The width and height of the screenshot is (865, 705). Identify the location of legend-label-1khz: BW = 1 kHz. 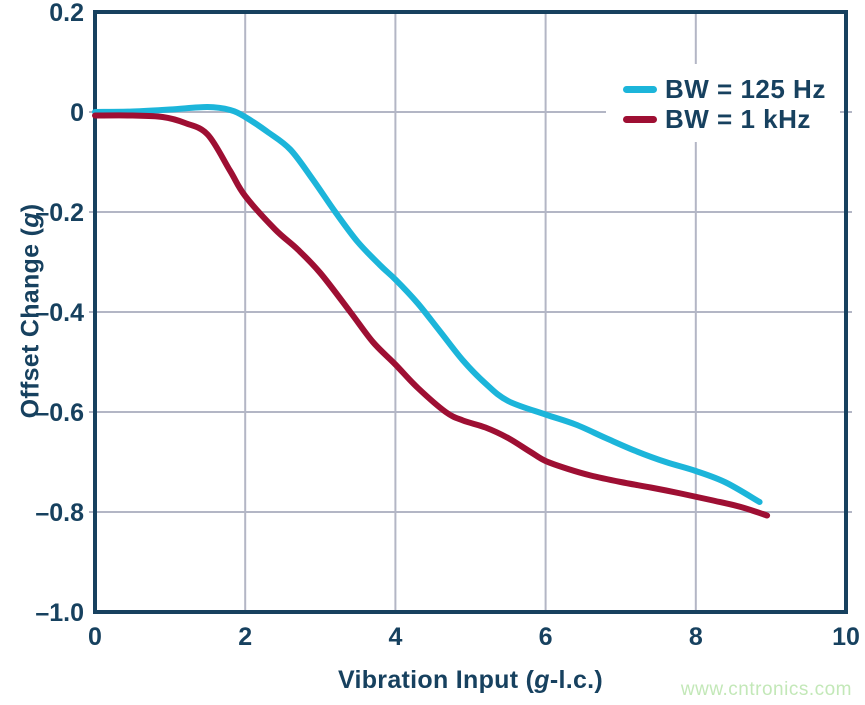
(738, 118).